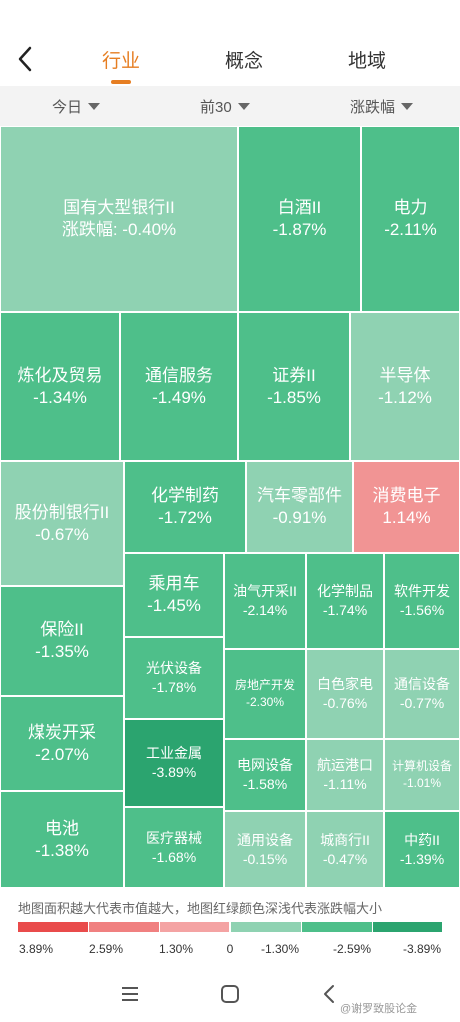 Image resolution: width=460 pixels, height=1022 pixels. I want to click on cell-value: -2.14%, so click(265, 610).